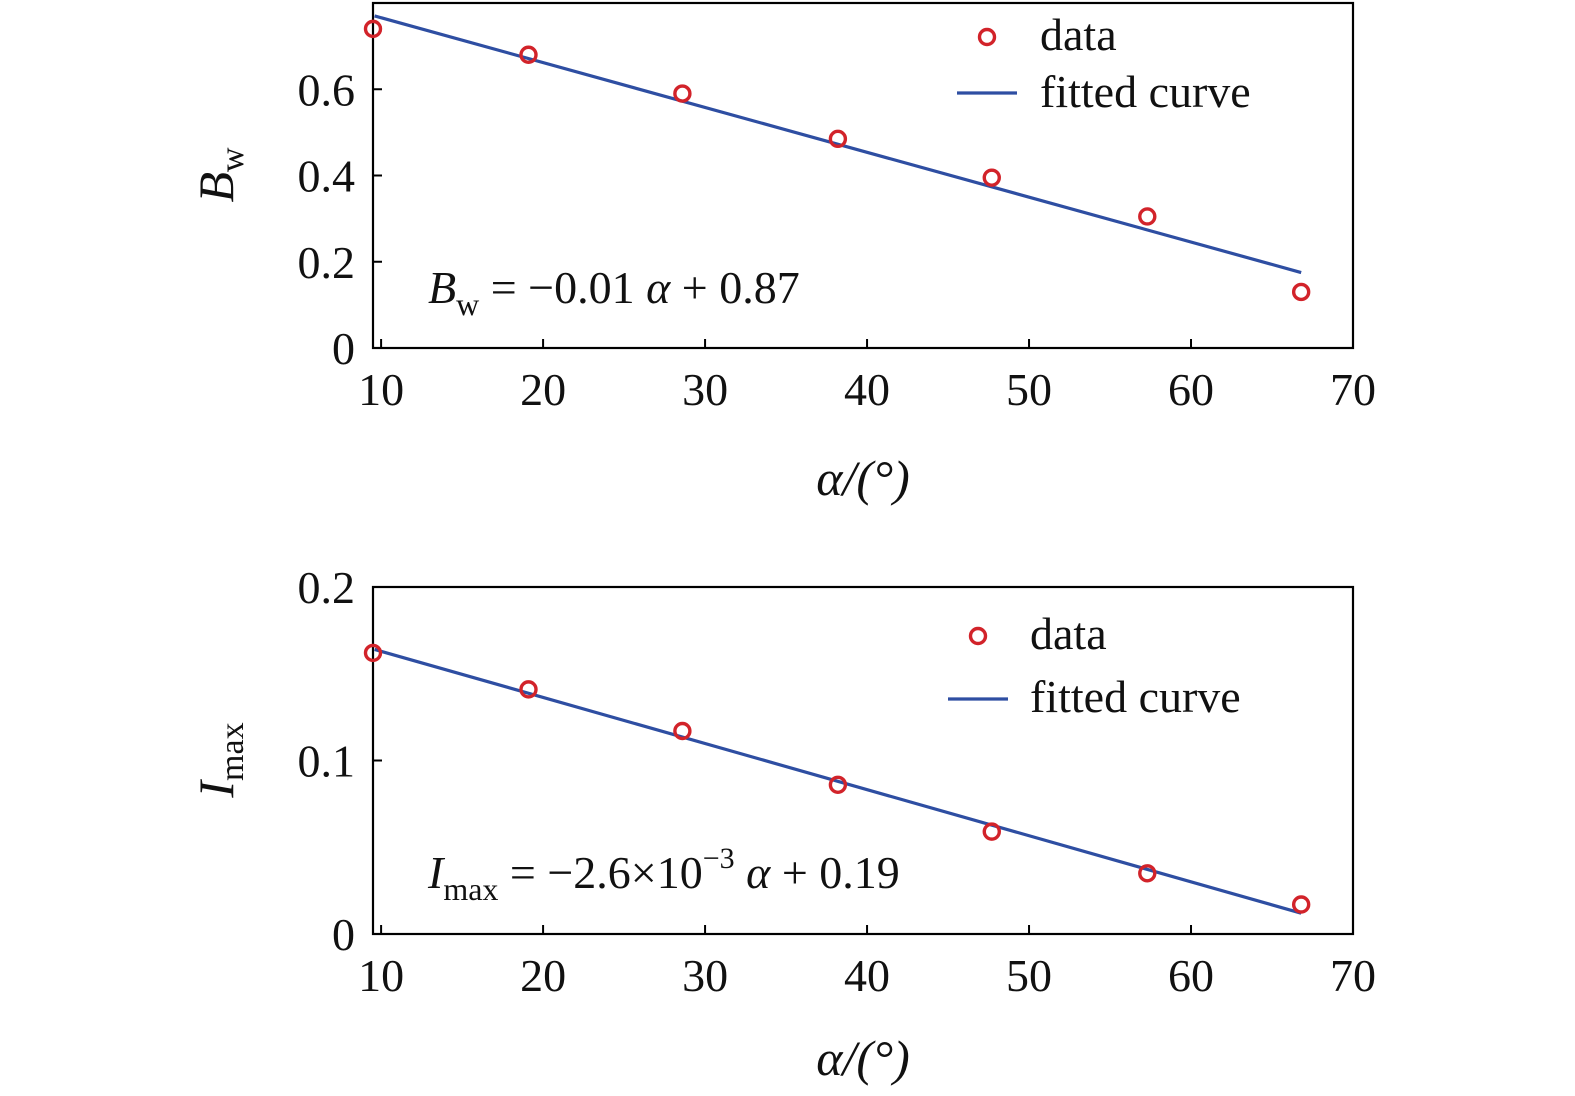 The width and height of the screenshot is (1575, 1096). Describe the element at coordinates (327, 761) in the screenshot. I see `y-tick-label: 0.1` at that location.